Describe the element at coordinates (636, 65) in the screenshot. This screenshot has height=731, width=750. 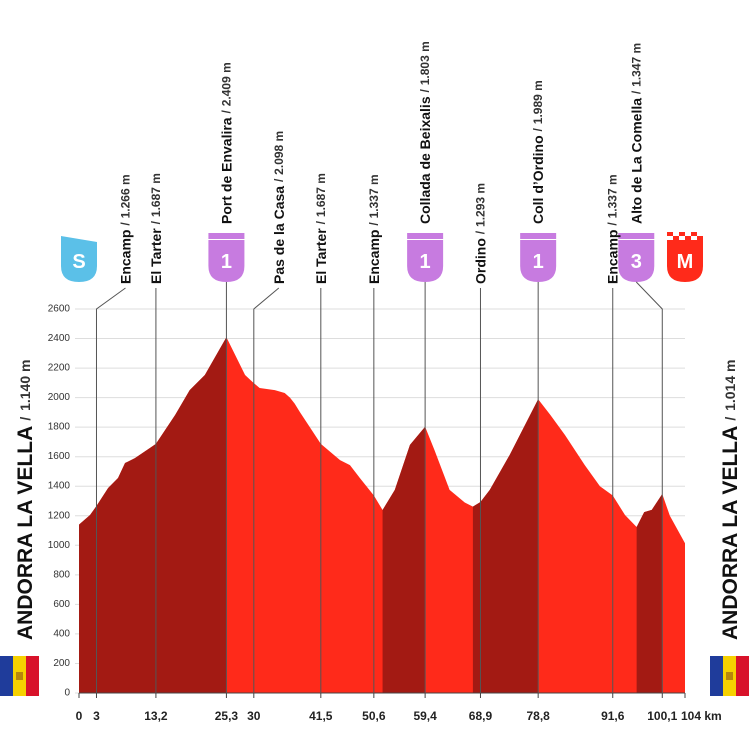
I see `waypoint-elevation: 1.347 m` at that location.